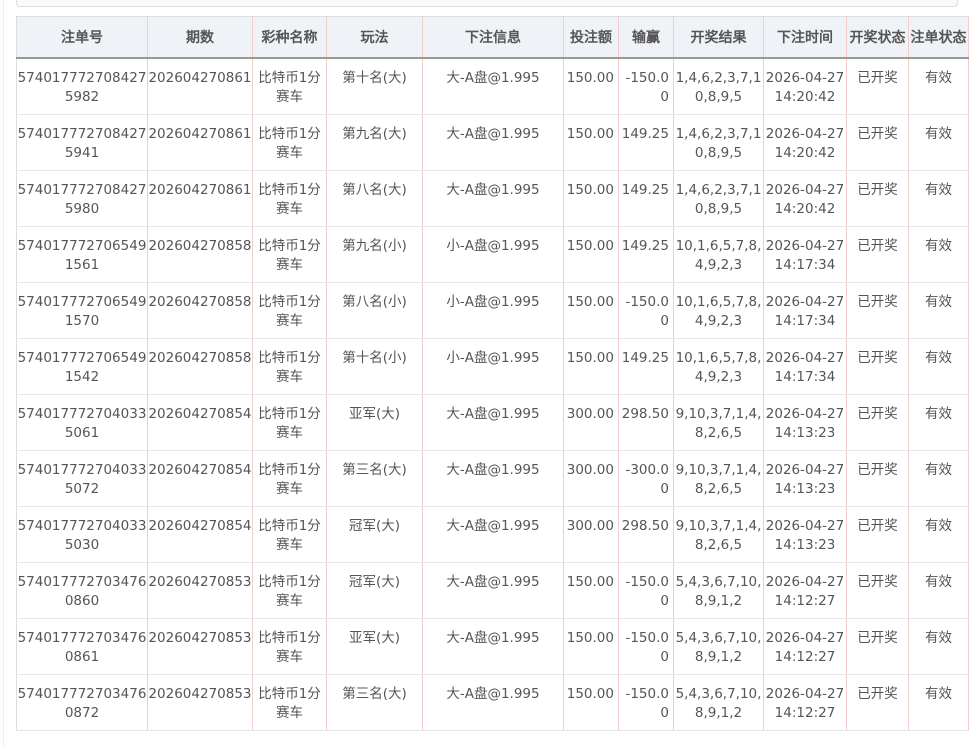 The height and width of the screenshot is (746, 972). I want to click on filter-panel, so click(487, 3).